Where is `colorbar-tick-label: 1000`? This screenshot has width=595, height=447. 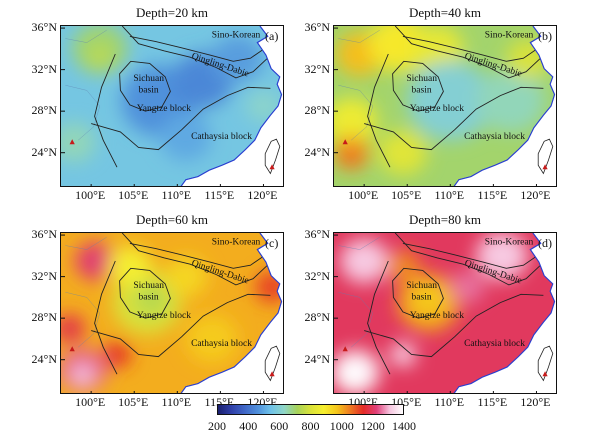
colorbar-tick-label: 1000 is located at coordinates (341, 426).